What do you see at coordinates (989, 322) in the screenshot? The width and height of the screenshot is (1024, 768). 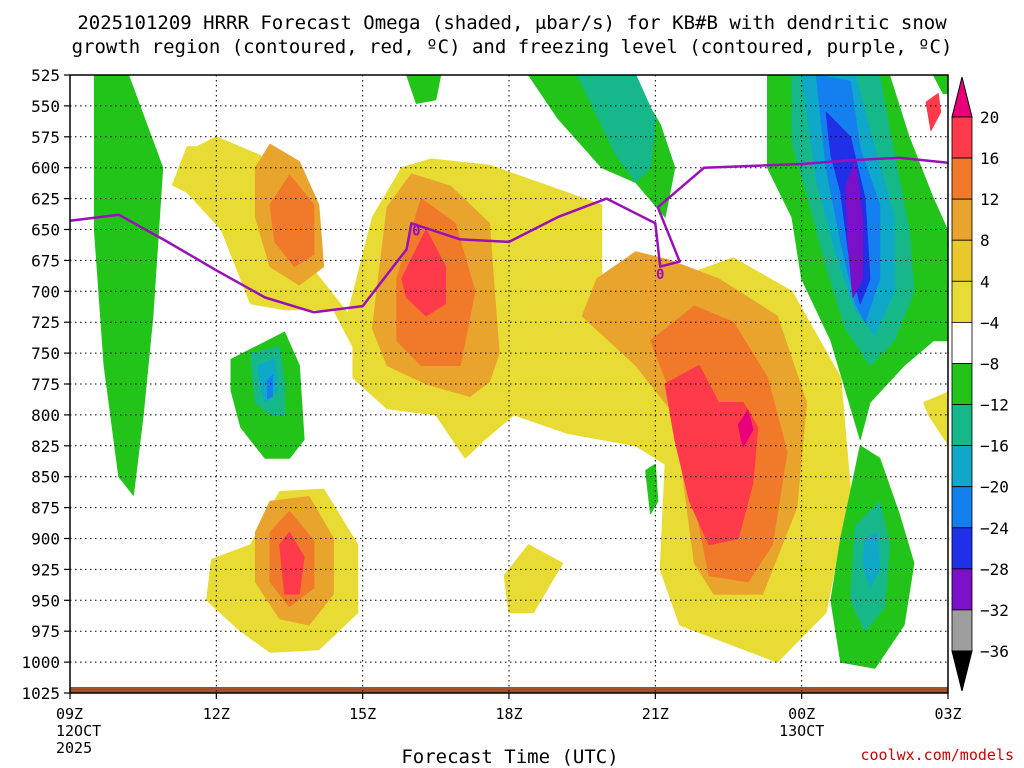 I see `colorbar-label-5: −4` at bounding box center [989, 322].